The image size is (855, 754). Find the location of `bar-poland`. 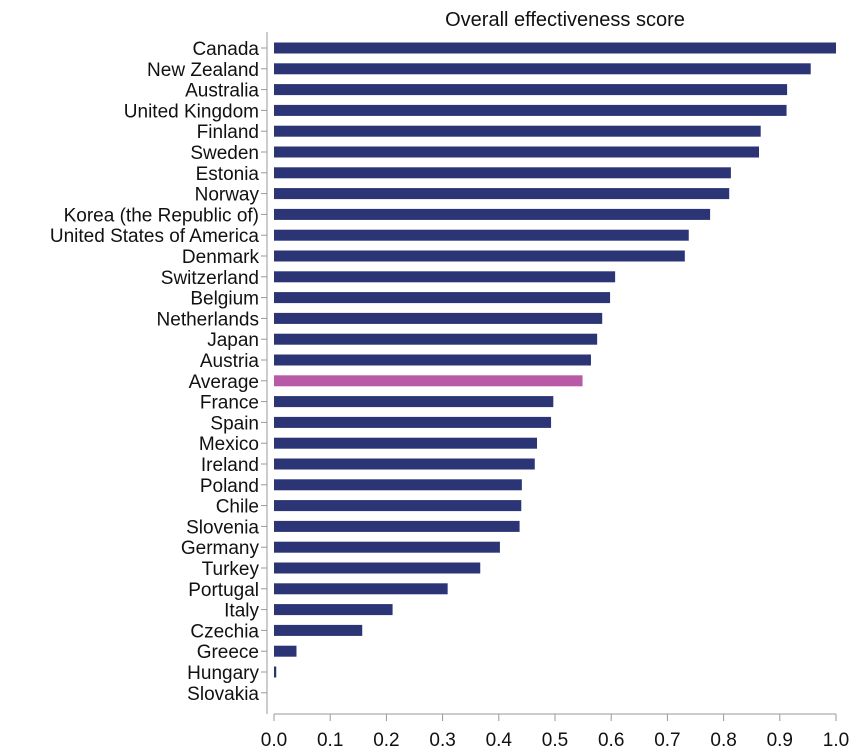

bar-poland is located at coordinates (398, 485).